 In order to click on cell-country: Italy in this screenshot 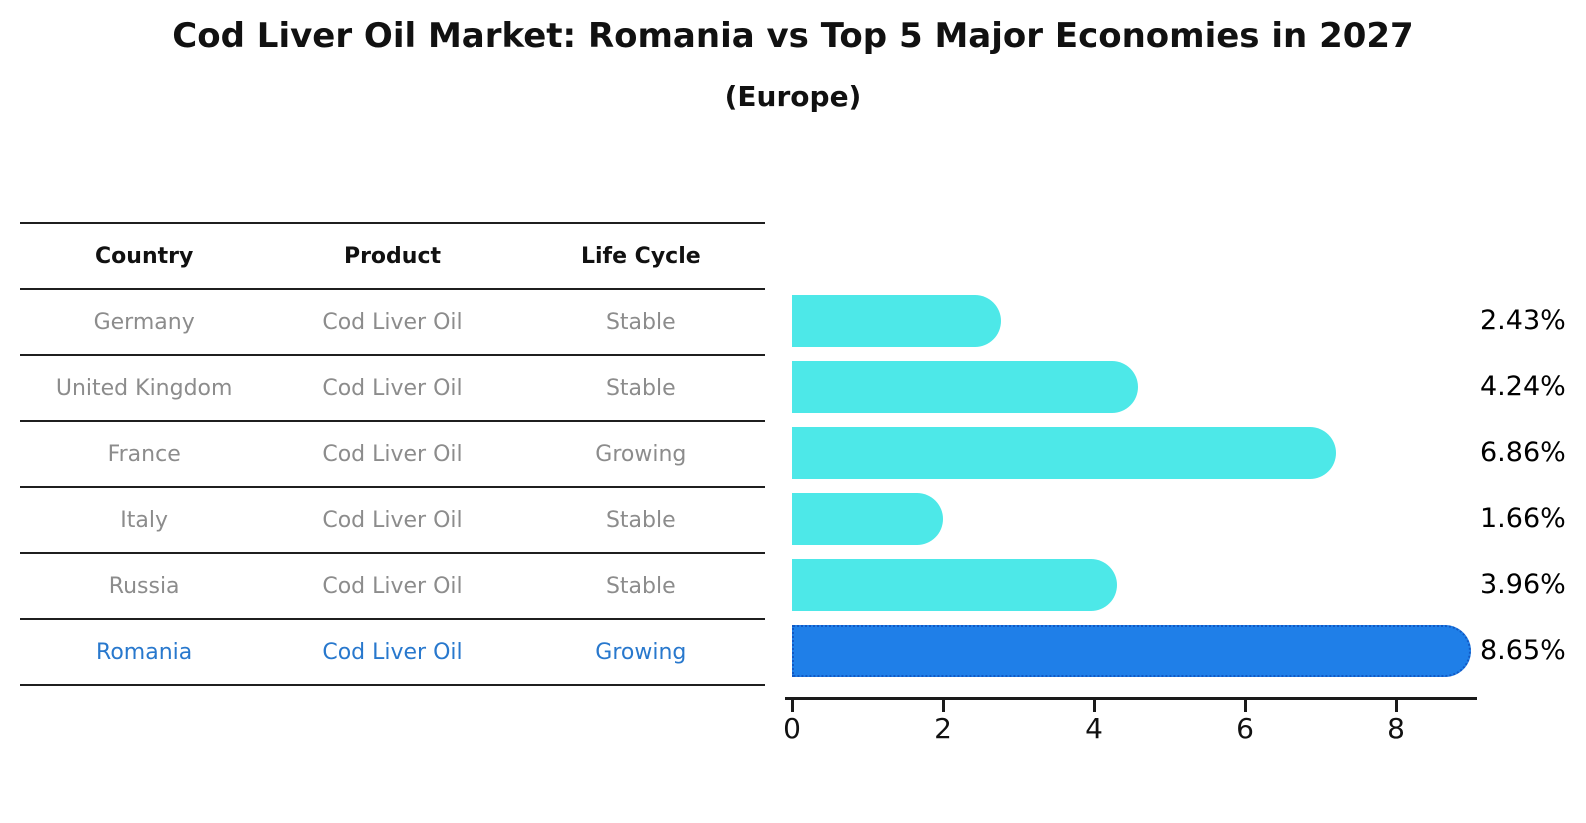, I will do `click(144, 520)`.